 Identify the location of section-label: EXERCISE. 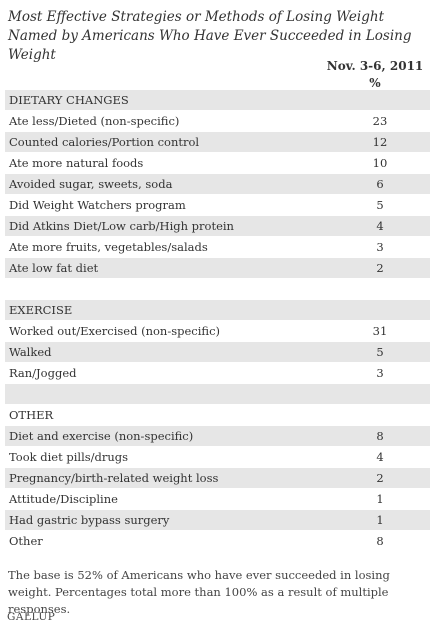
(41, 310).